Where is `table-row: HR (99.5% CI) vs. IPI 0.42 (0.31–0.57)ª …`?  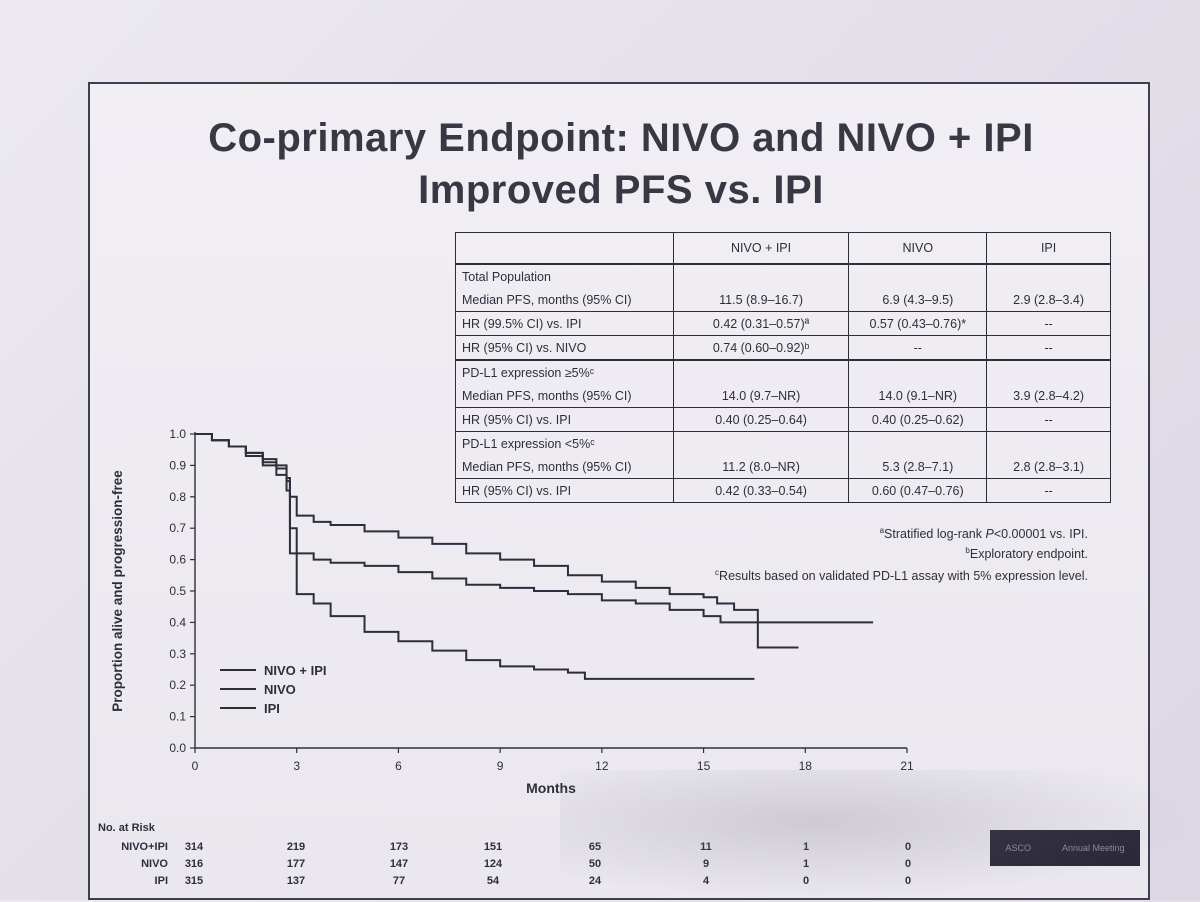 table-row: HR (99.5% CI) vs. IPI 0.42 (0.31–0.57)ª … is located at coordinates (783, 323).